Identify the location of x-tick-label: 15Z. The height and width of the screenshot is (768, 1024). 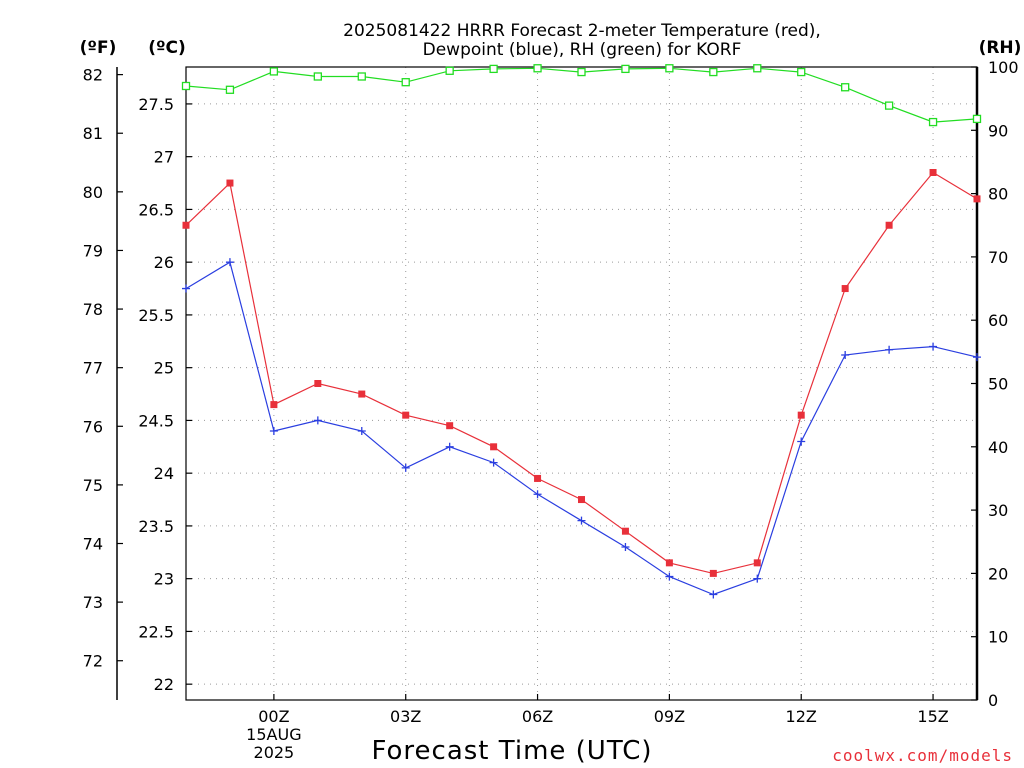
(932, 716).